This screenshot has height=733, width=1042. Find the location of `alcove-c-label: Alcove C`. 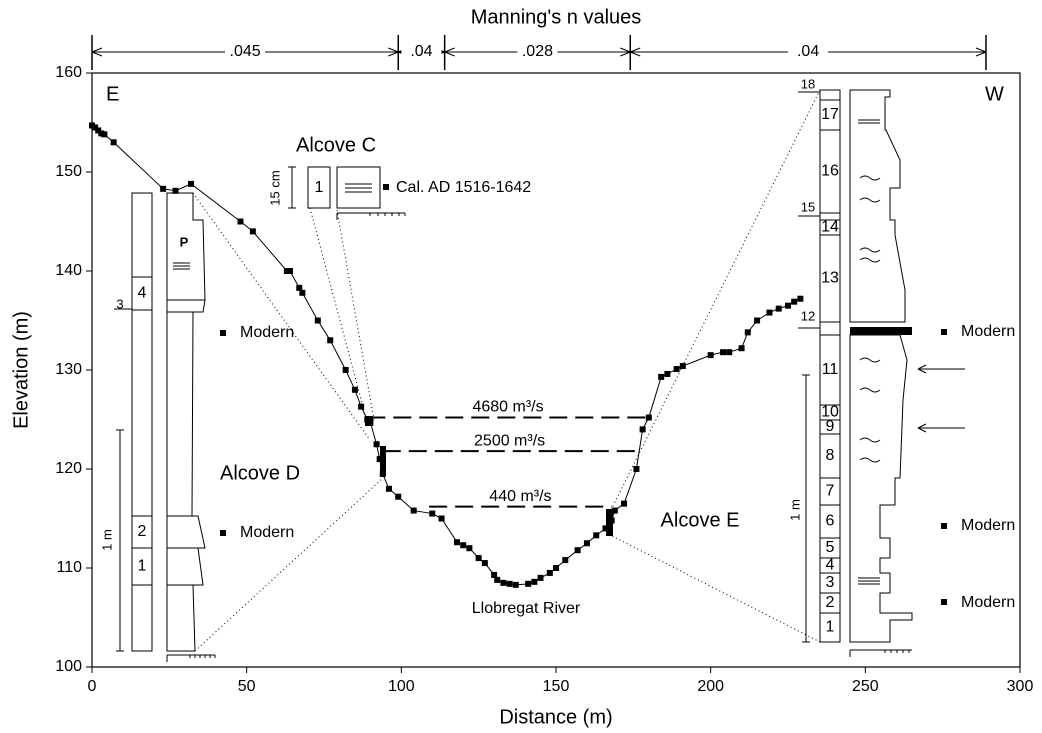

alcove-c-label: Alcove C is located at coordinates (336, 145).